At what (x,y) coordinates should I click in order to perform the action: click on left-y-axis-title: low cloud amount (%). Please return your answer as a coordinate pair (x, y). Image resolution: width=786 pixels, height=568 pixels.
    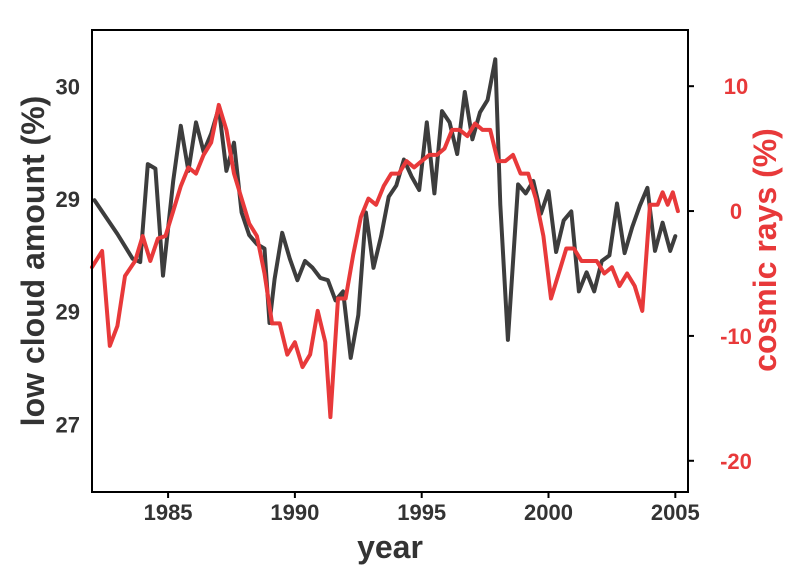
    Looking at the image, I should click on (33, 261).